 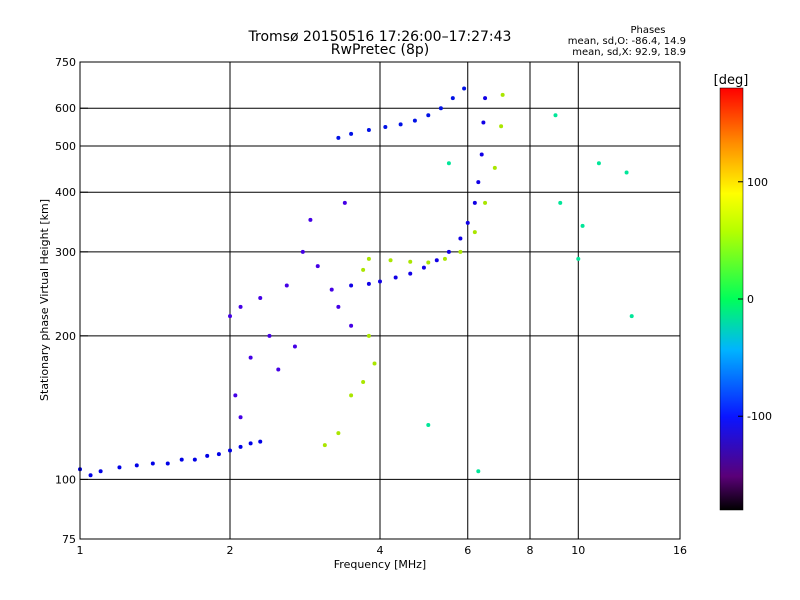 What do you see at coordinates (647, 30) in the screenshot?
I see `phases-heading: Phases` at bounding box center [647, 30].